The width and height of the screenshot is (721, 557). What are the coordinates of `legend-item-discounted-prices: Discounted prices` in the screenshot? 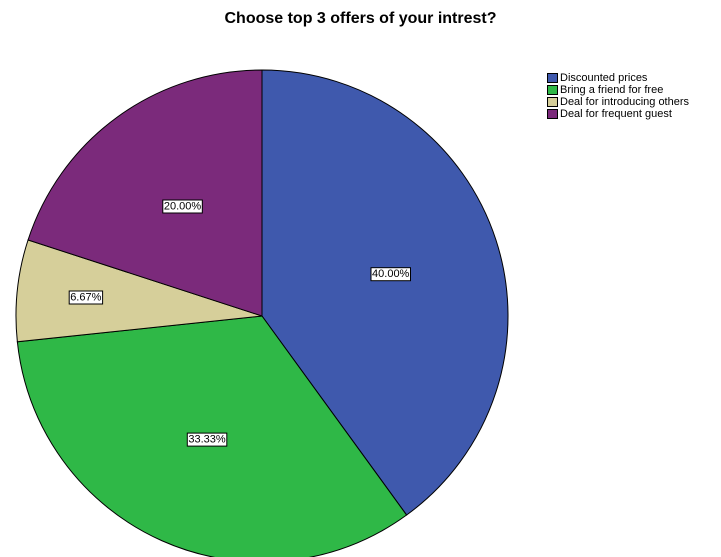 It's located at (618, 78).